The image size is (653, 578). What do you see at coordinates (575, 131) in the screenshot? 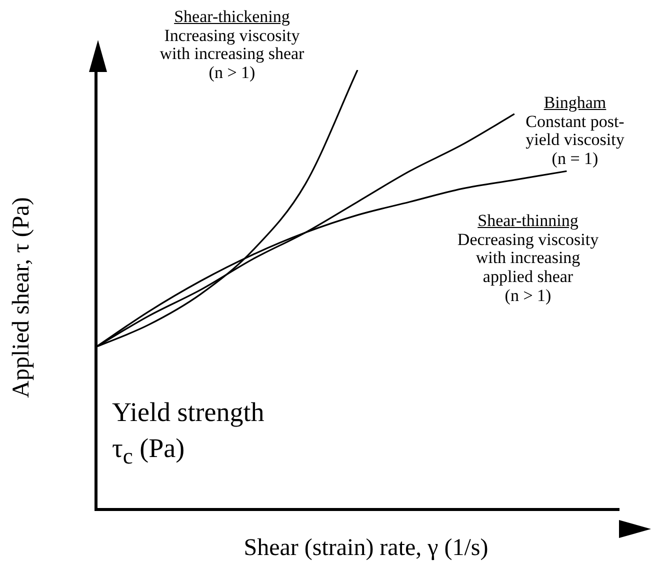
I see `annotation: Bingham Constant post- yield viscosity (n = 1)` at bounding box center [575, 131].